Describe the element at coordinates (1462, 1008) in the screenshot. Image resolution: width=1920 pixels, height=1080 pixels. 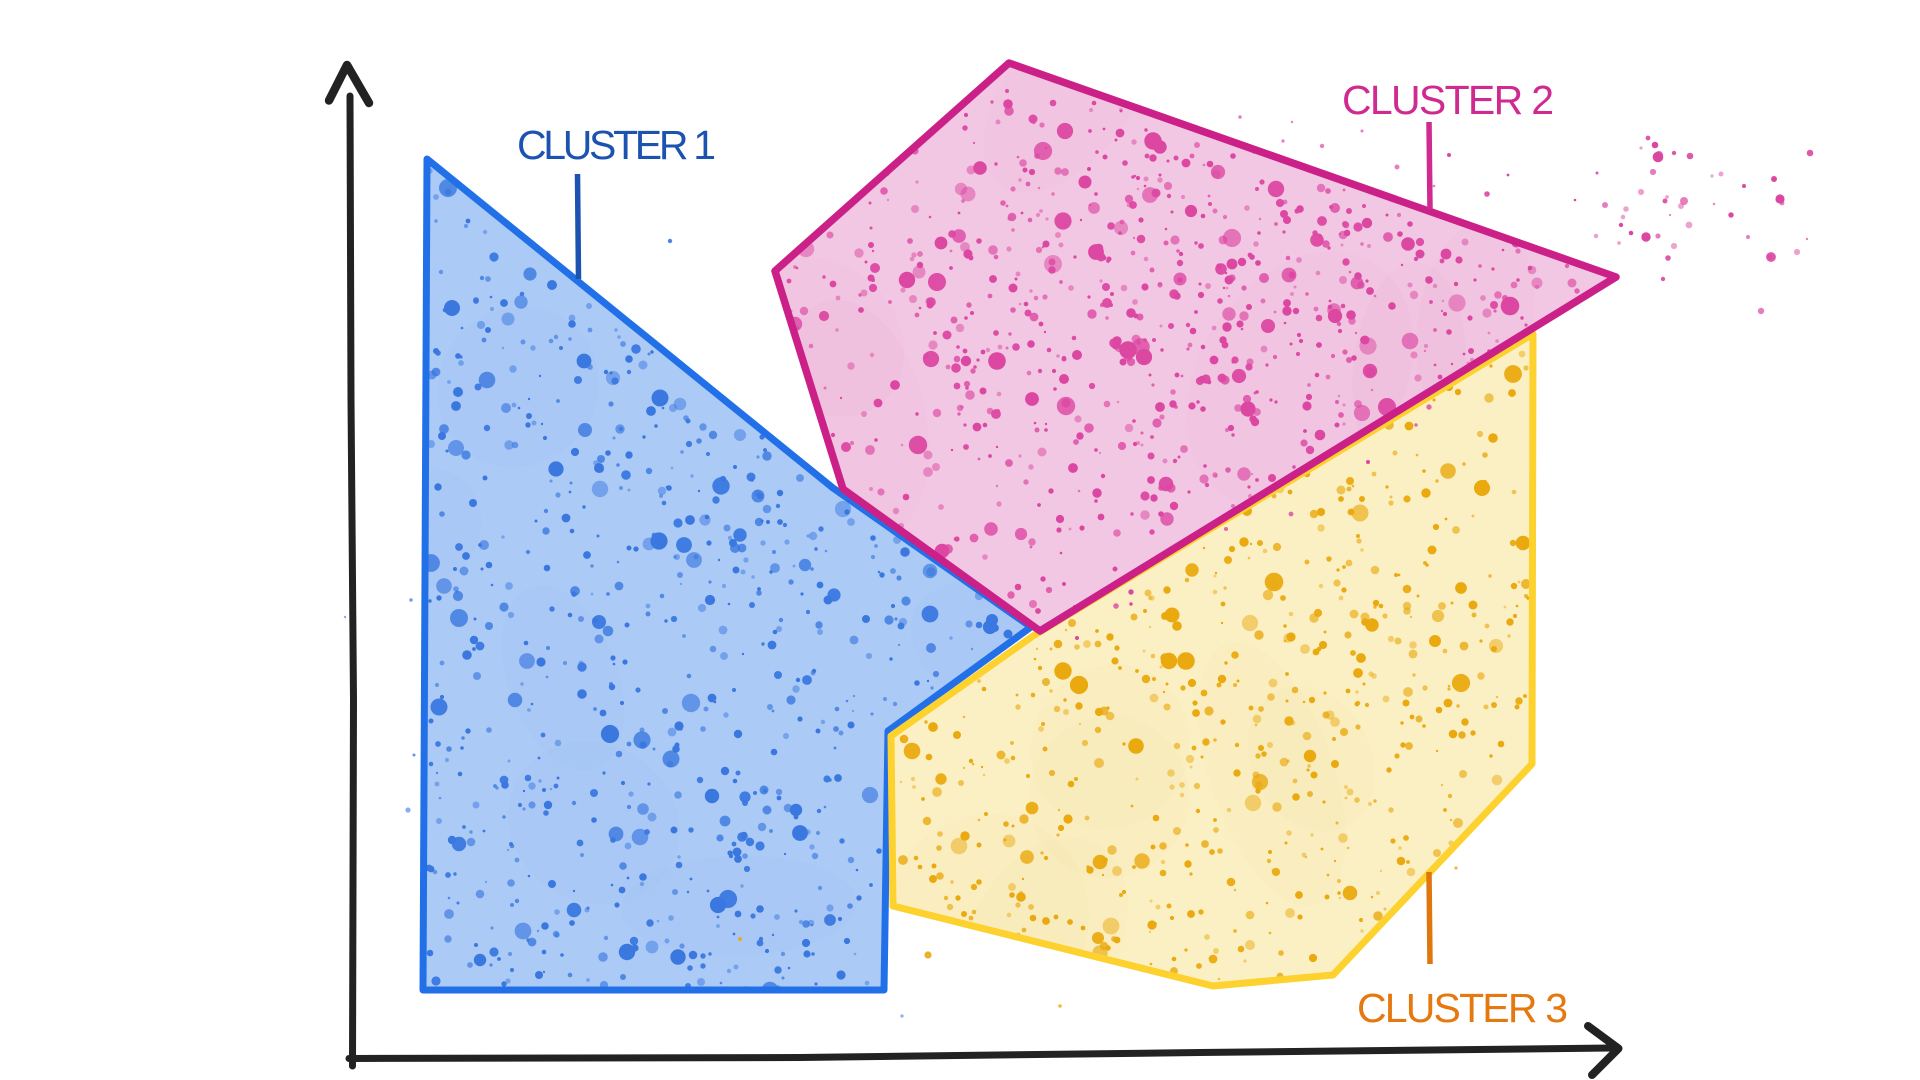
I see `svg-text: CLUSTER 3` at that location.